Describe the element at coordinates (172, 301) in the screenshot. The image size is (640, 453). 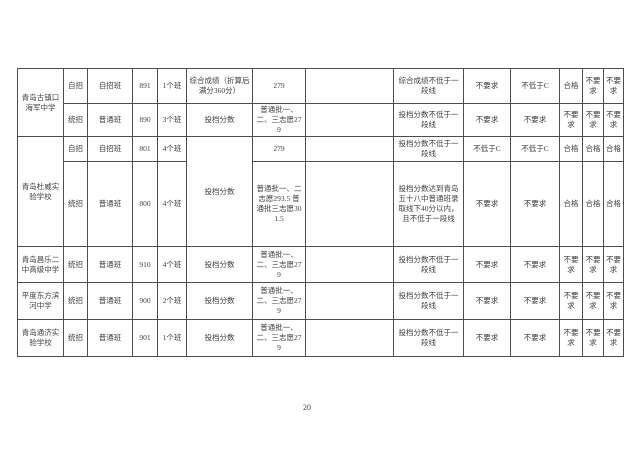
I see `class-count-cell: 2个班` at that location.